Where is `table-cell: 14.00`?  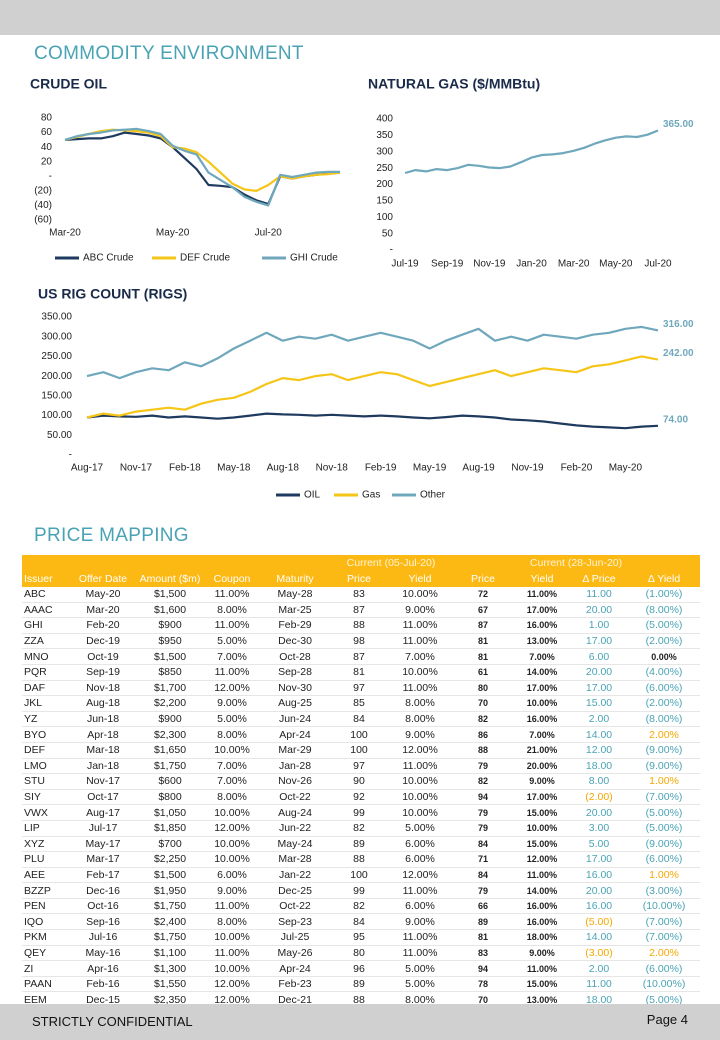
table-cell: 14.00 is located at coordinates (599, 937).